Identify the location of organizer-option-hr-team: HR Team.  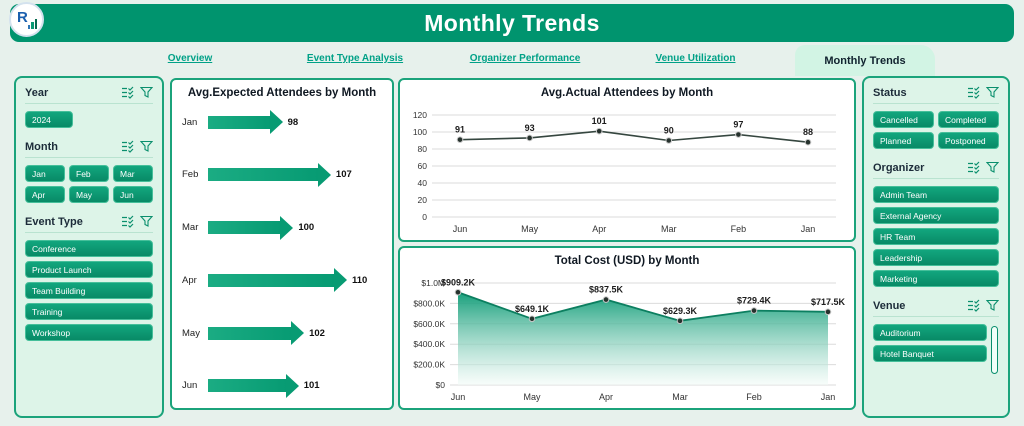
(936, 236).